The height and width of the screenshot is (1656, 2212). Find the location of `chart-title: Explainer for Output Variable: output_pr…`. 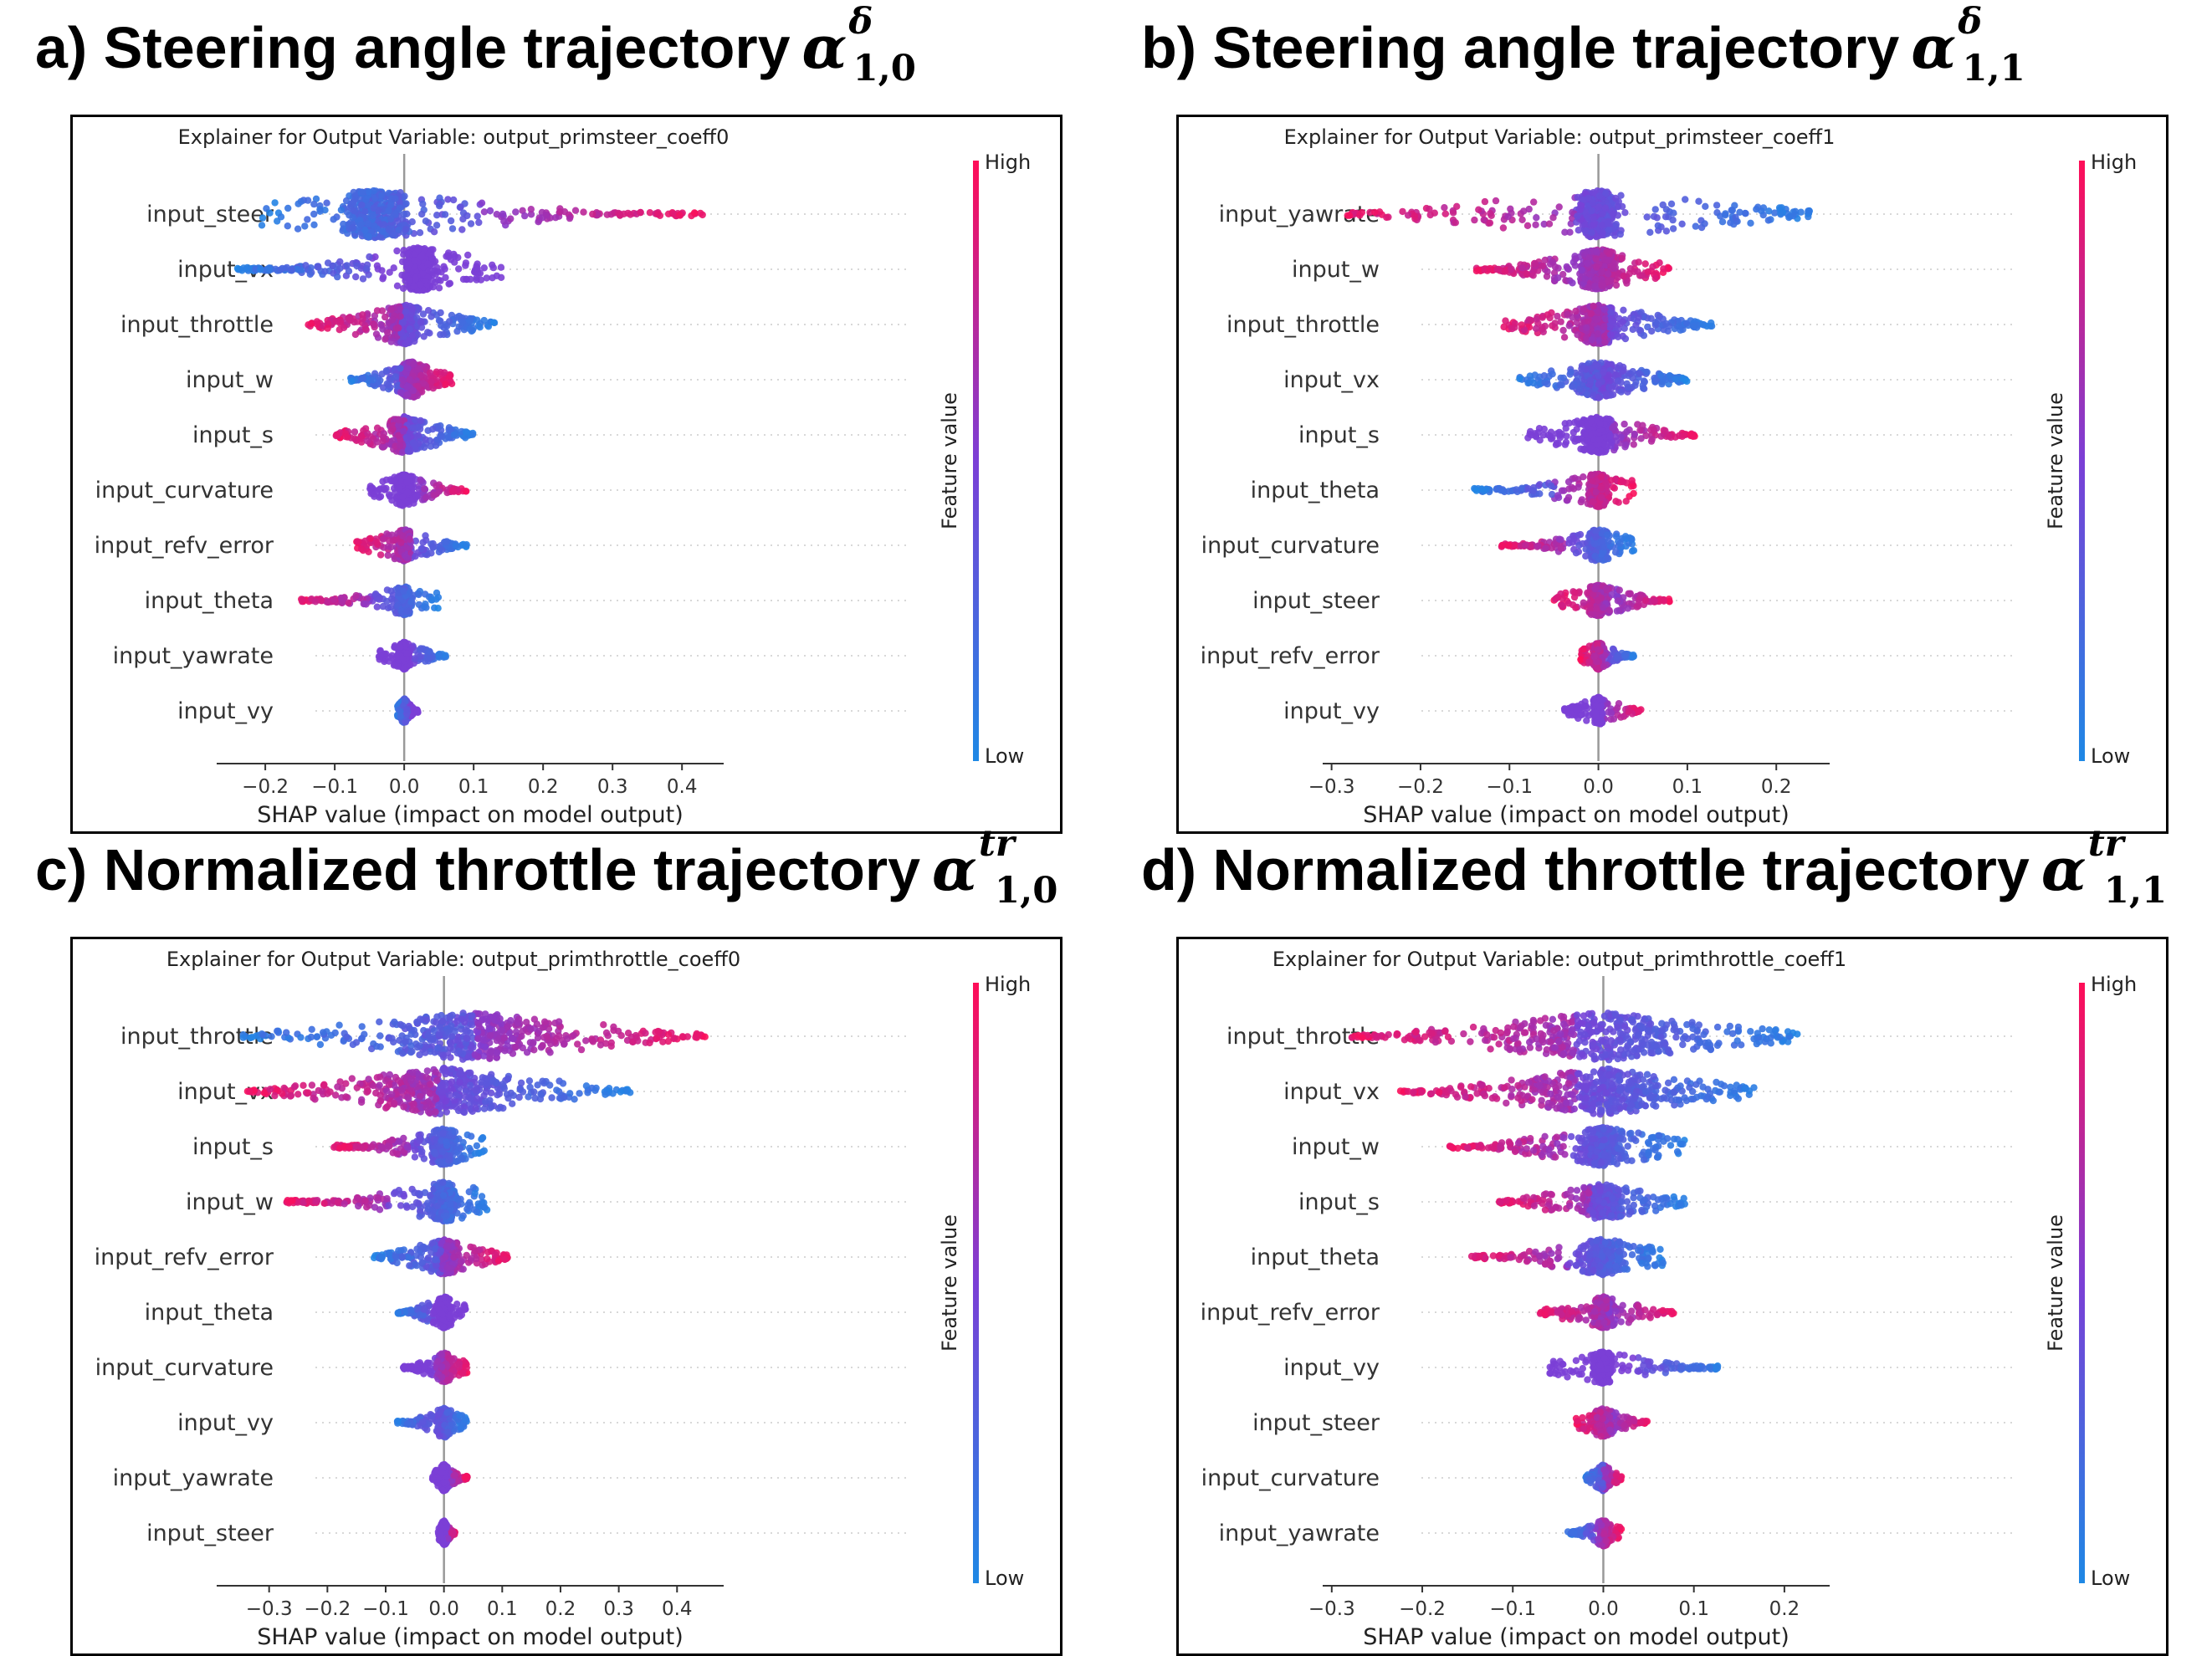

chart-title: Explainer for Output Variable: output_pr… is located at coordinates (1560, 137).